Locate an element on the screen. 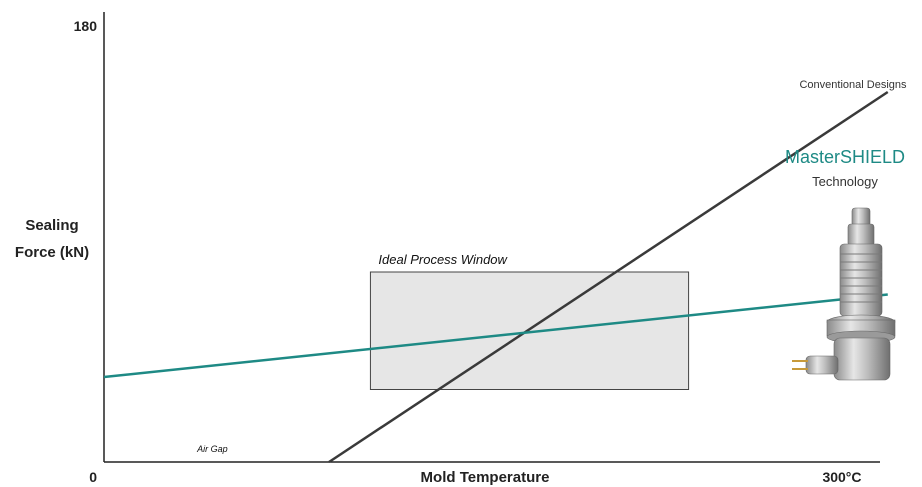 This screenshot has height=487, width=922. air-gap-annotation: Air Gap is located at coordinates (212, 449).